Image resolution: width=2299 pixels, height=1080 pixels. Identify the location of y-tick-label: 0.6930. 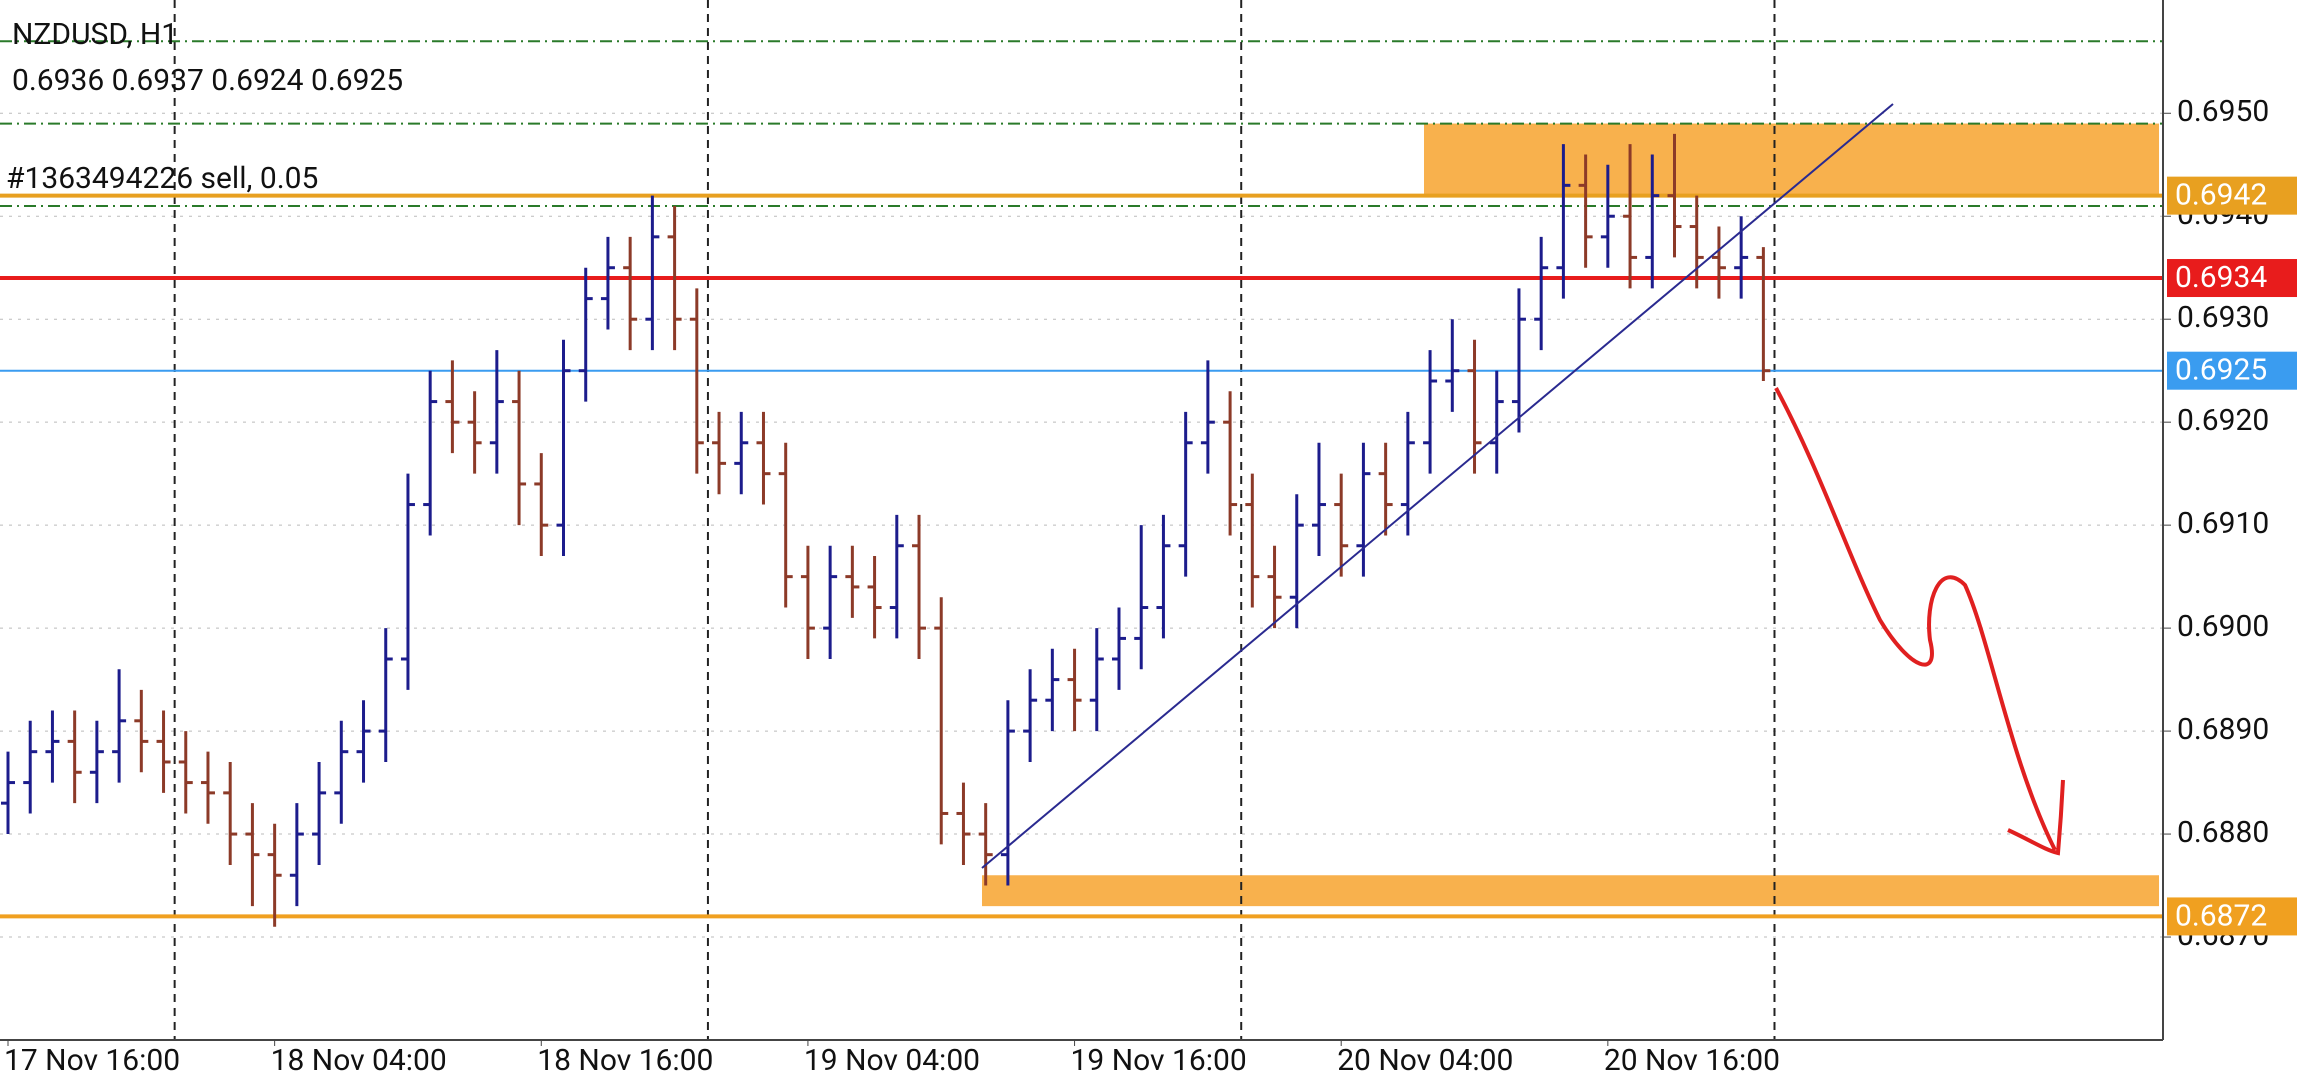
(2223, 317).